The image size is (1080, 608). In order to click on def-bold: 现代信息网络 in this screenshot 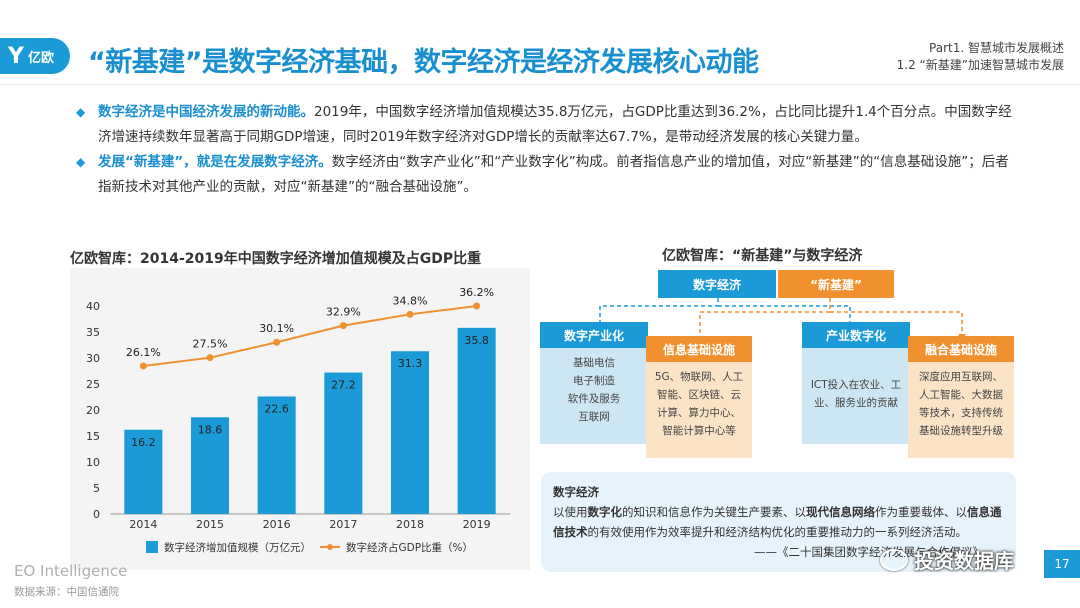, I will do `click(840, 512)`.